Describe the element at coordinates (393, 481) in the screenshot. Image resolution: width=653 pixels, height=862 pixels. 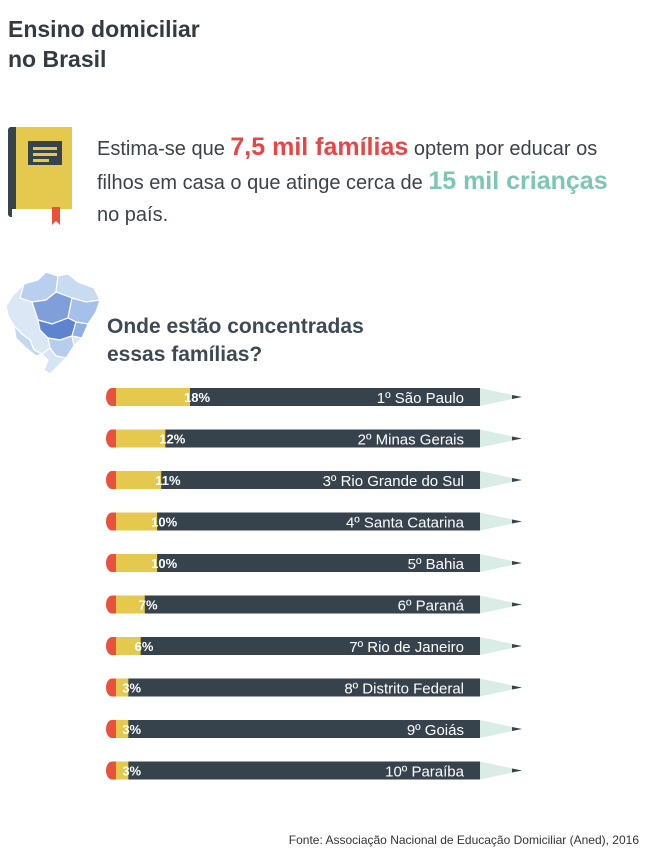
I see `category-label: 3º Rio Grande do Sul` at that location.